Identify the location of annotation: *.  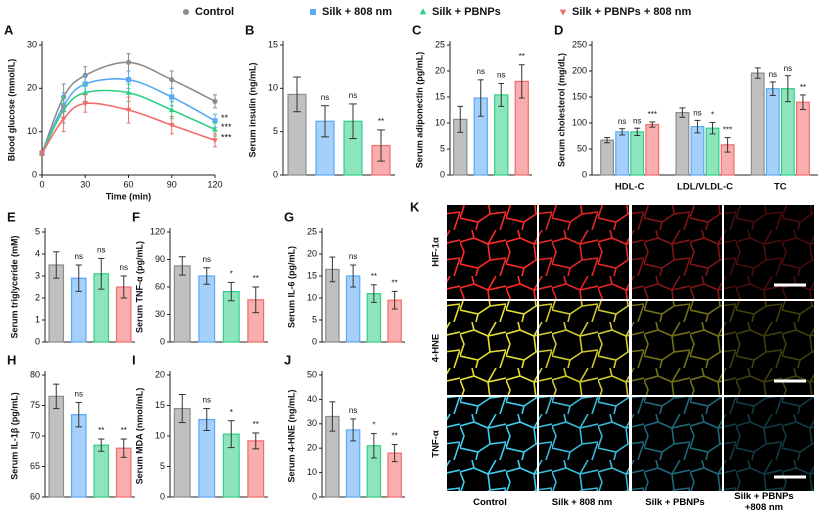
(231, 274).